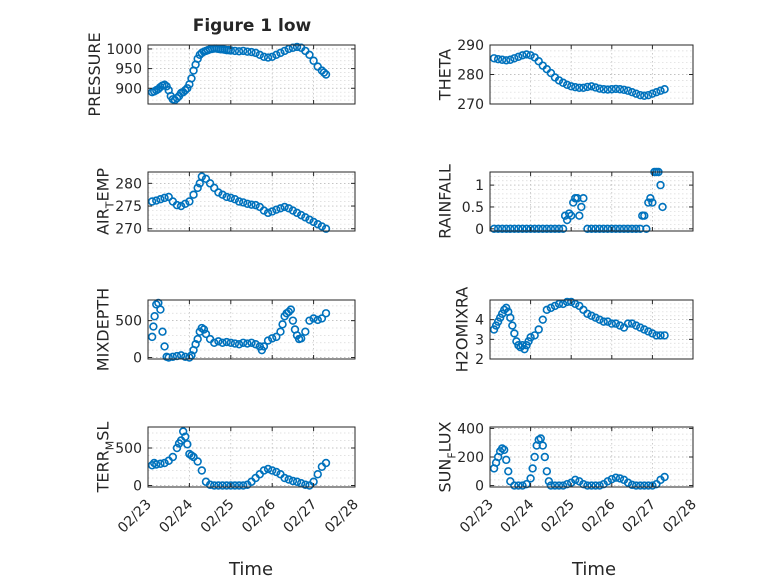 Image resolution: width=778 pixels, height=583 pixels. Describe the element at coordinates (462, 330) in the screenshot. I see `y-axis-label: H2OMIXRA` at that location.